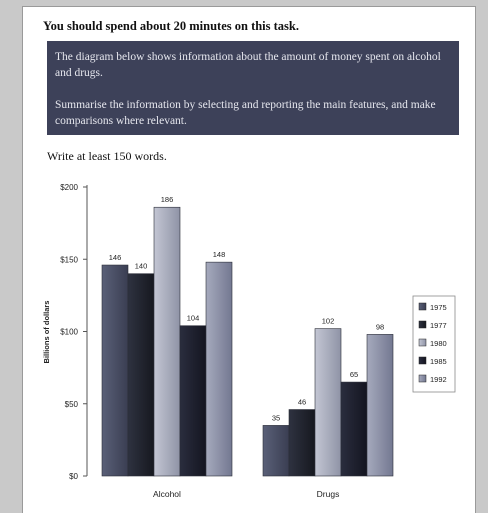 This screenshot has width=488, height=513. I want to click on bar-alcohol-1992, so click(219, 369).